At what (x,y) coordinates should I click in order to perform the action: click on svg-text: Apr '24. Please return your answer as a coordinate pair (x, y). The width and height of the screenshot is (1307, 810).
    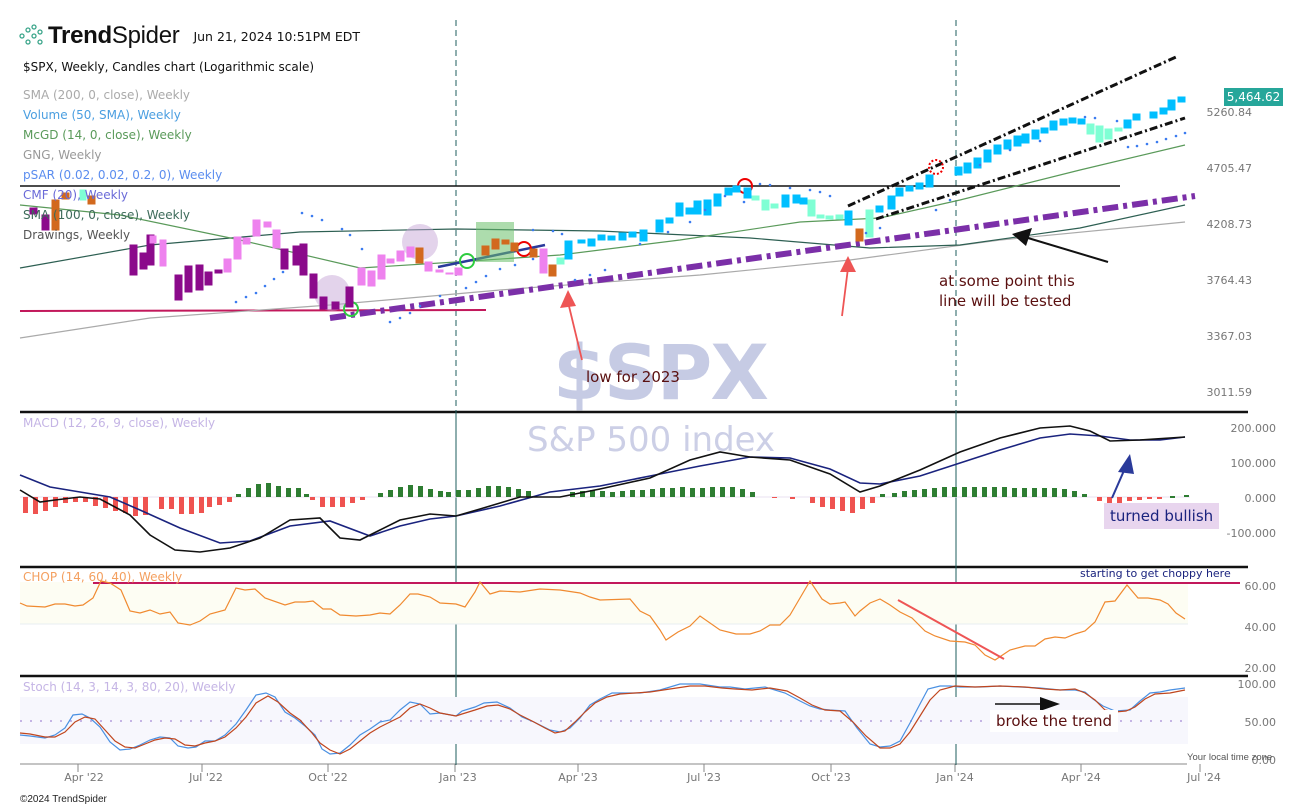
    Looking at the image, I should click on (1081, 777).